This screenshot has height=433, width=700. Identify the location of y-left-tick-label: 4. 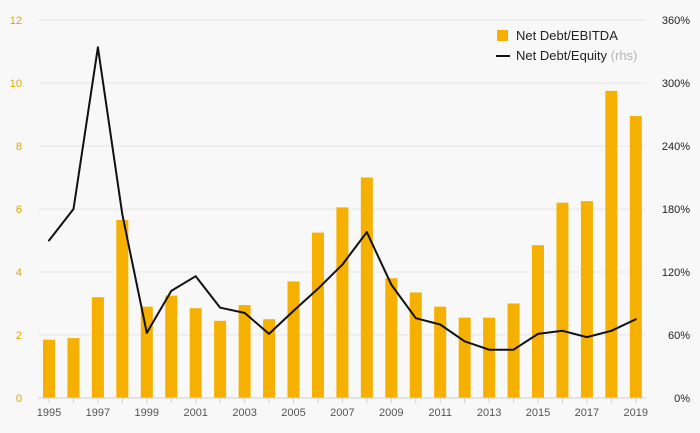
(19, 273).